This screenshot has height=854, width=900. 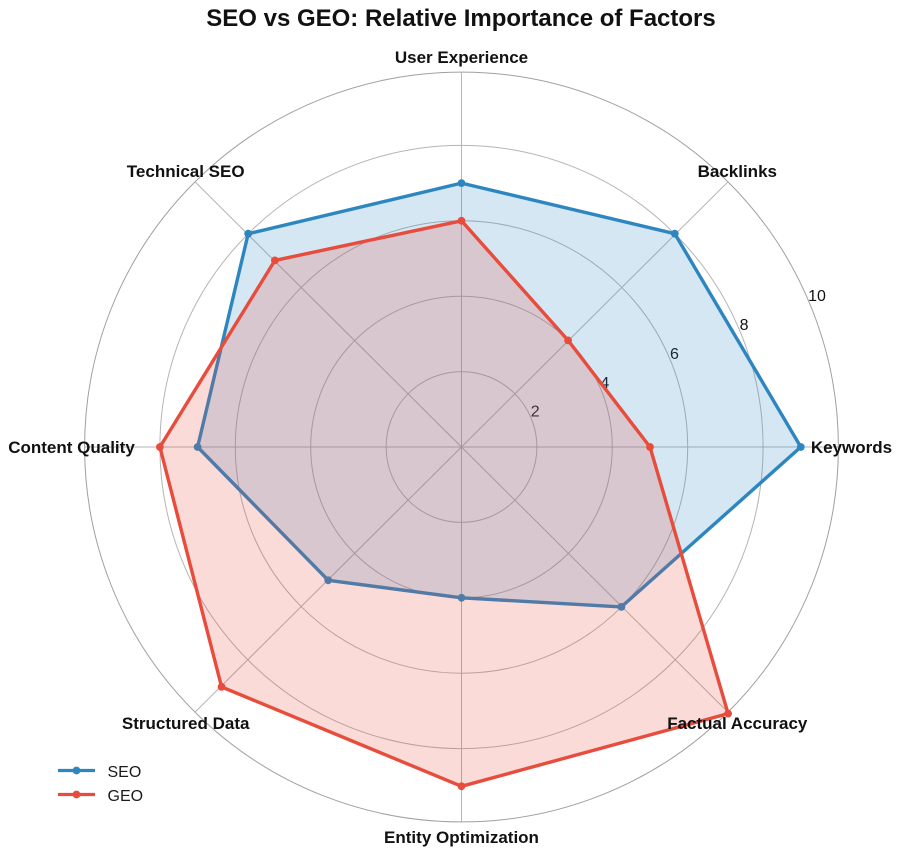 I want to click on svg-text: 10, so click(x=817, y=296).